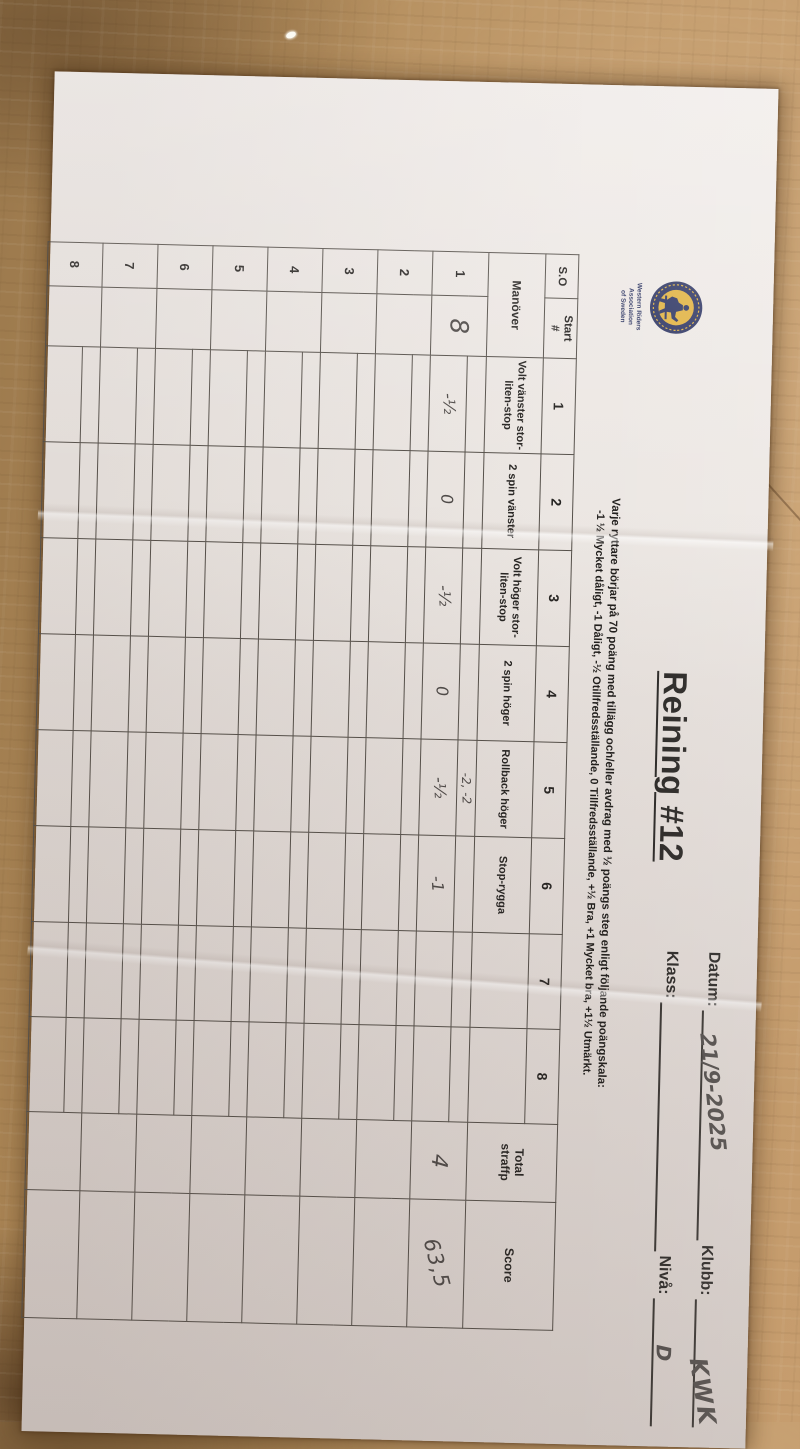 The width and height of the screenshot is (800, 1449). I want to click on maneuver-1-header: 1, so click(559, 406).